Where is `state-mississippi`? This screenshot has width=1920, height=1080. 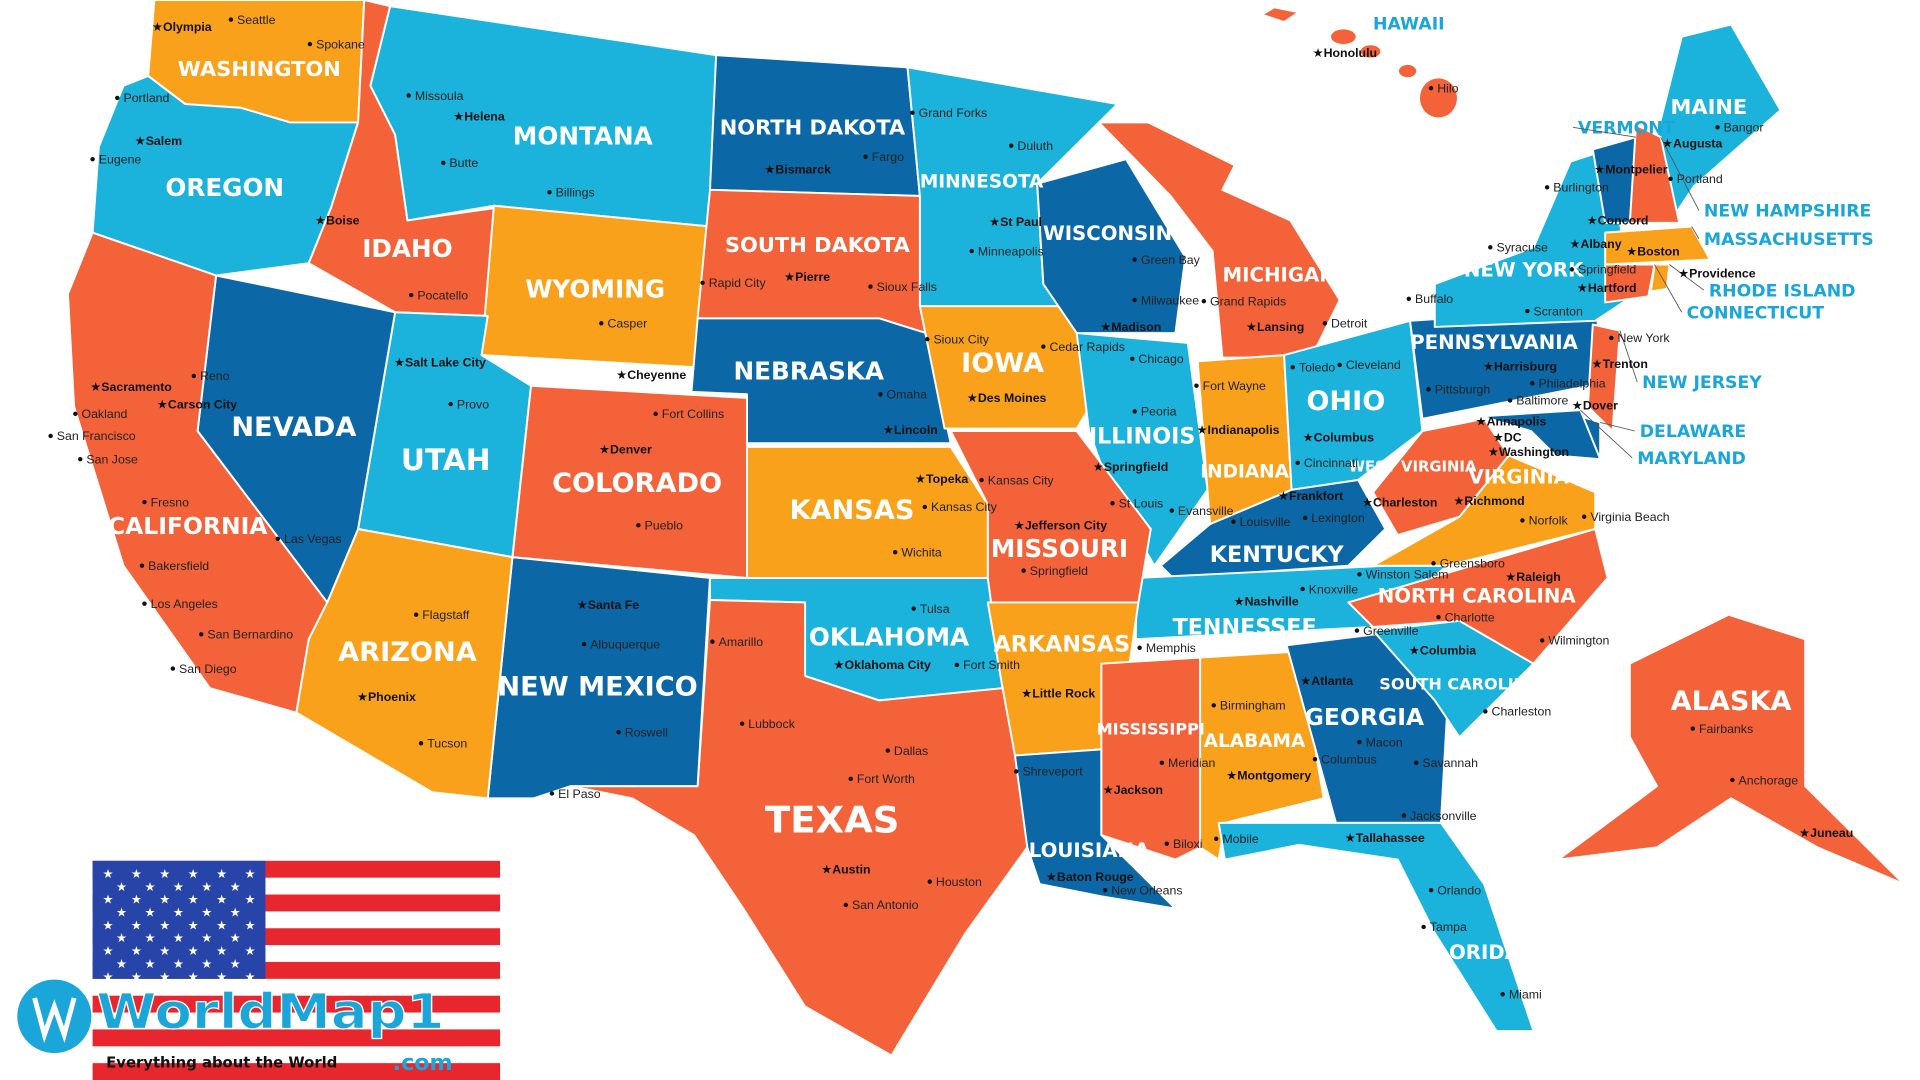 state-mississippi is located at coordinates (1151, 758).